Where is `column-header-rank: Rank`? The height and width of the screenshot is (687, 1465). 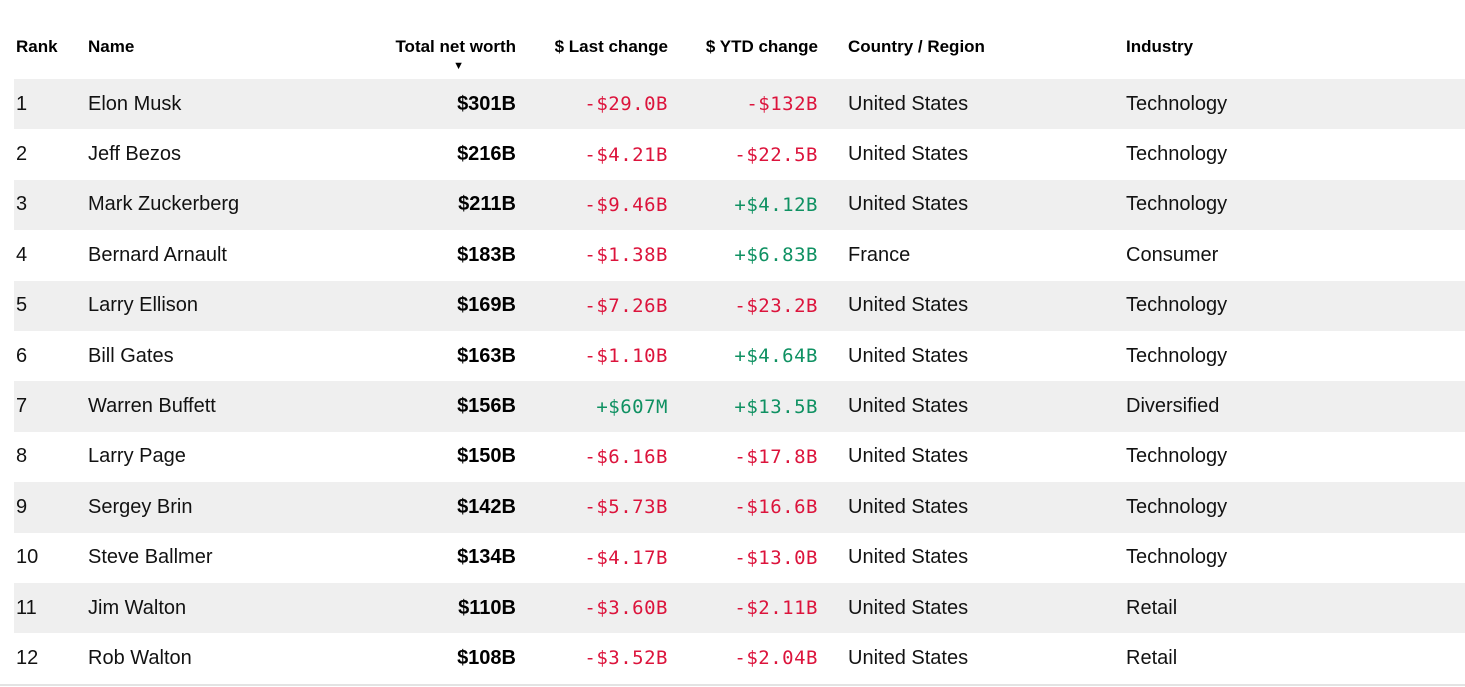 column-header-rank: Rank is located at coordinates (37, 46).